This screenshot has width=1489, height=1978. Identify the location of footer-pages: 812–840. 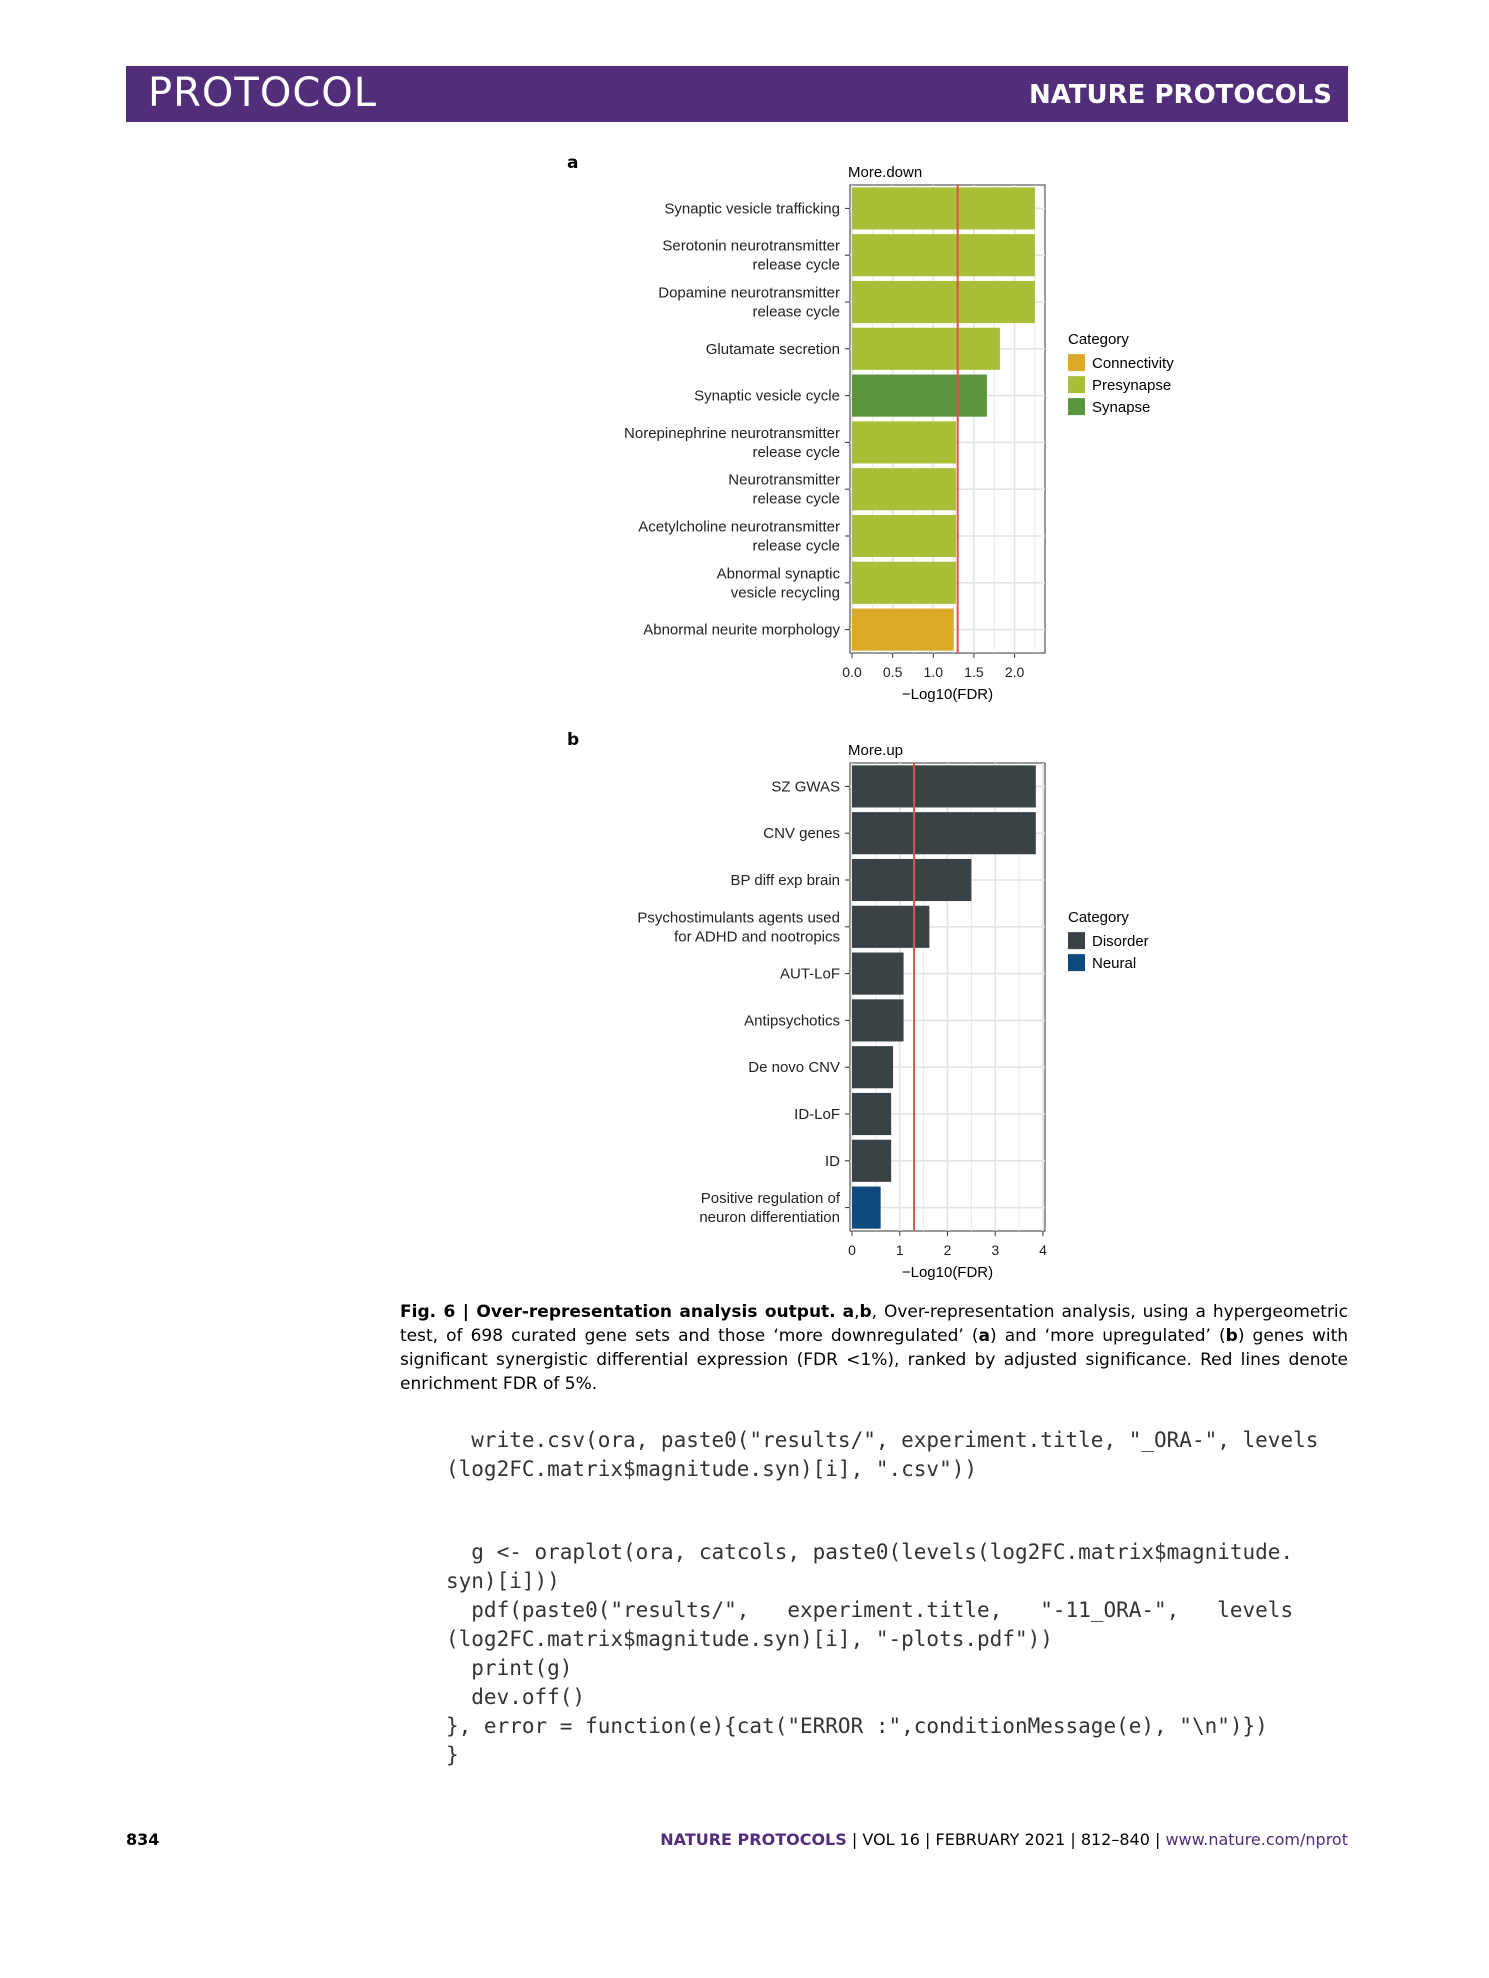
(1115, 1839).